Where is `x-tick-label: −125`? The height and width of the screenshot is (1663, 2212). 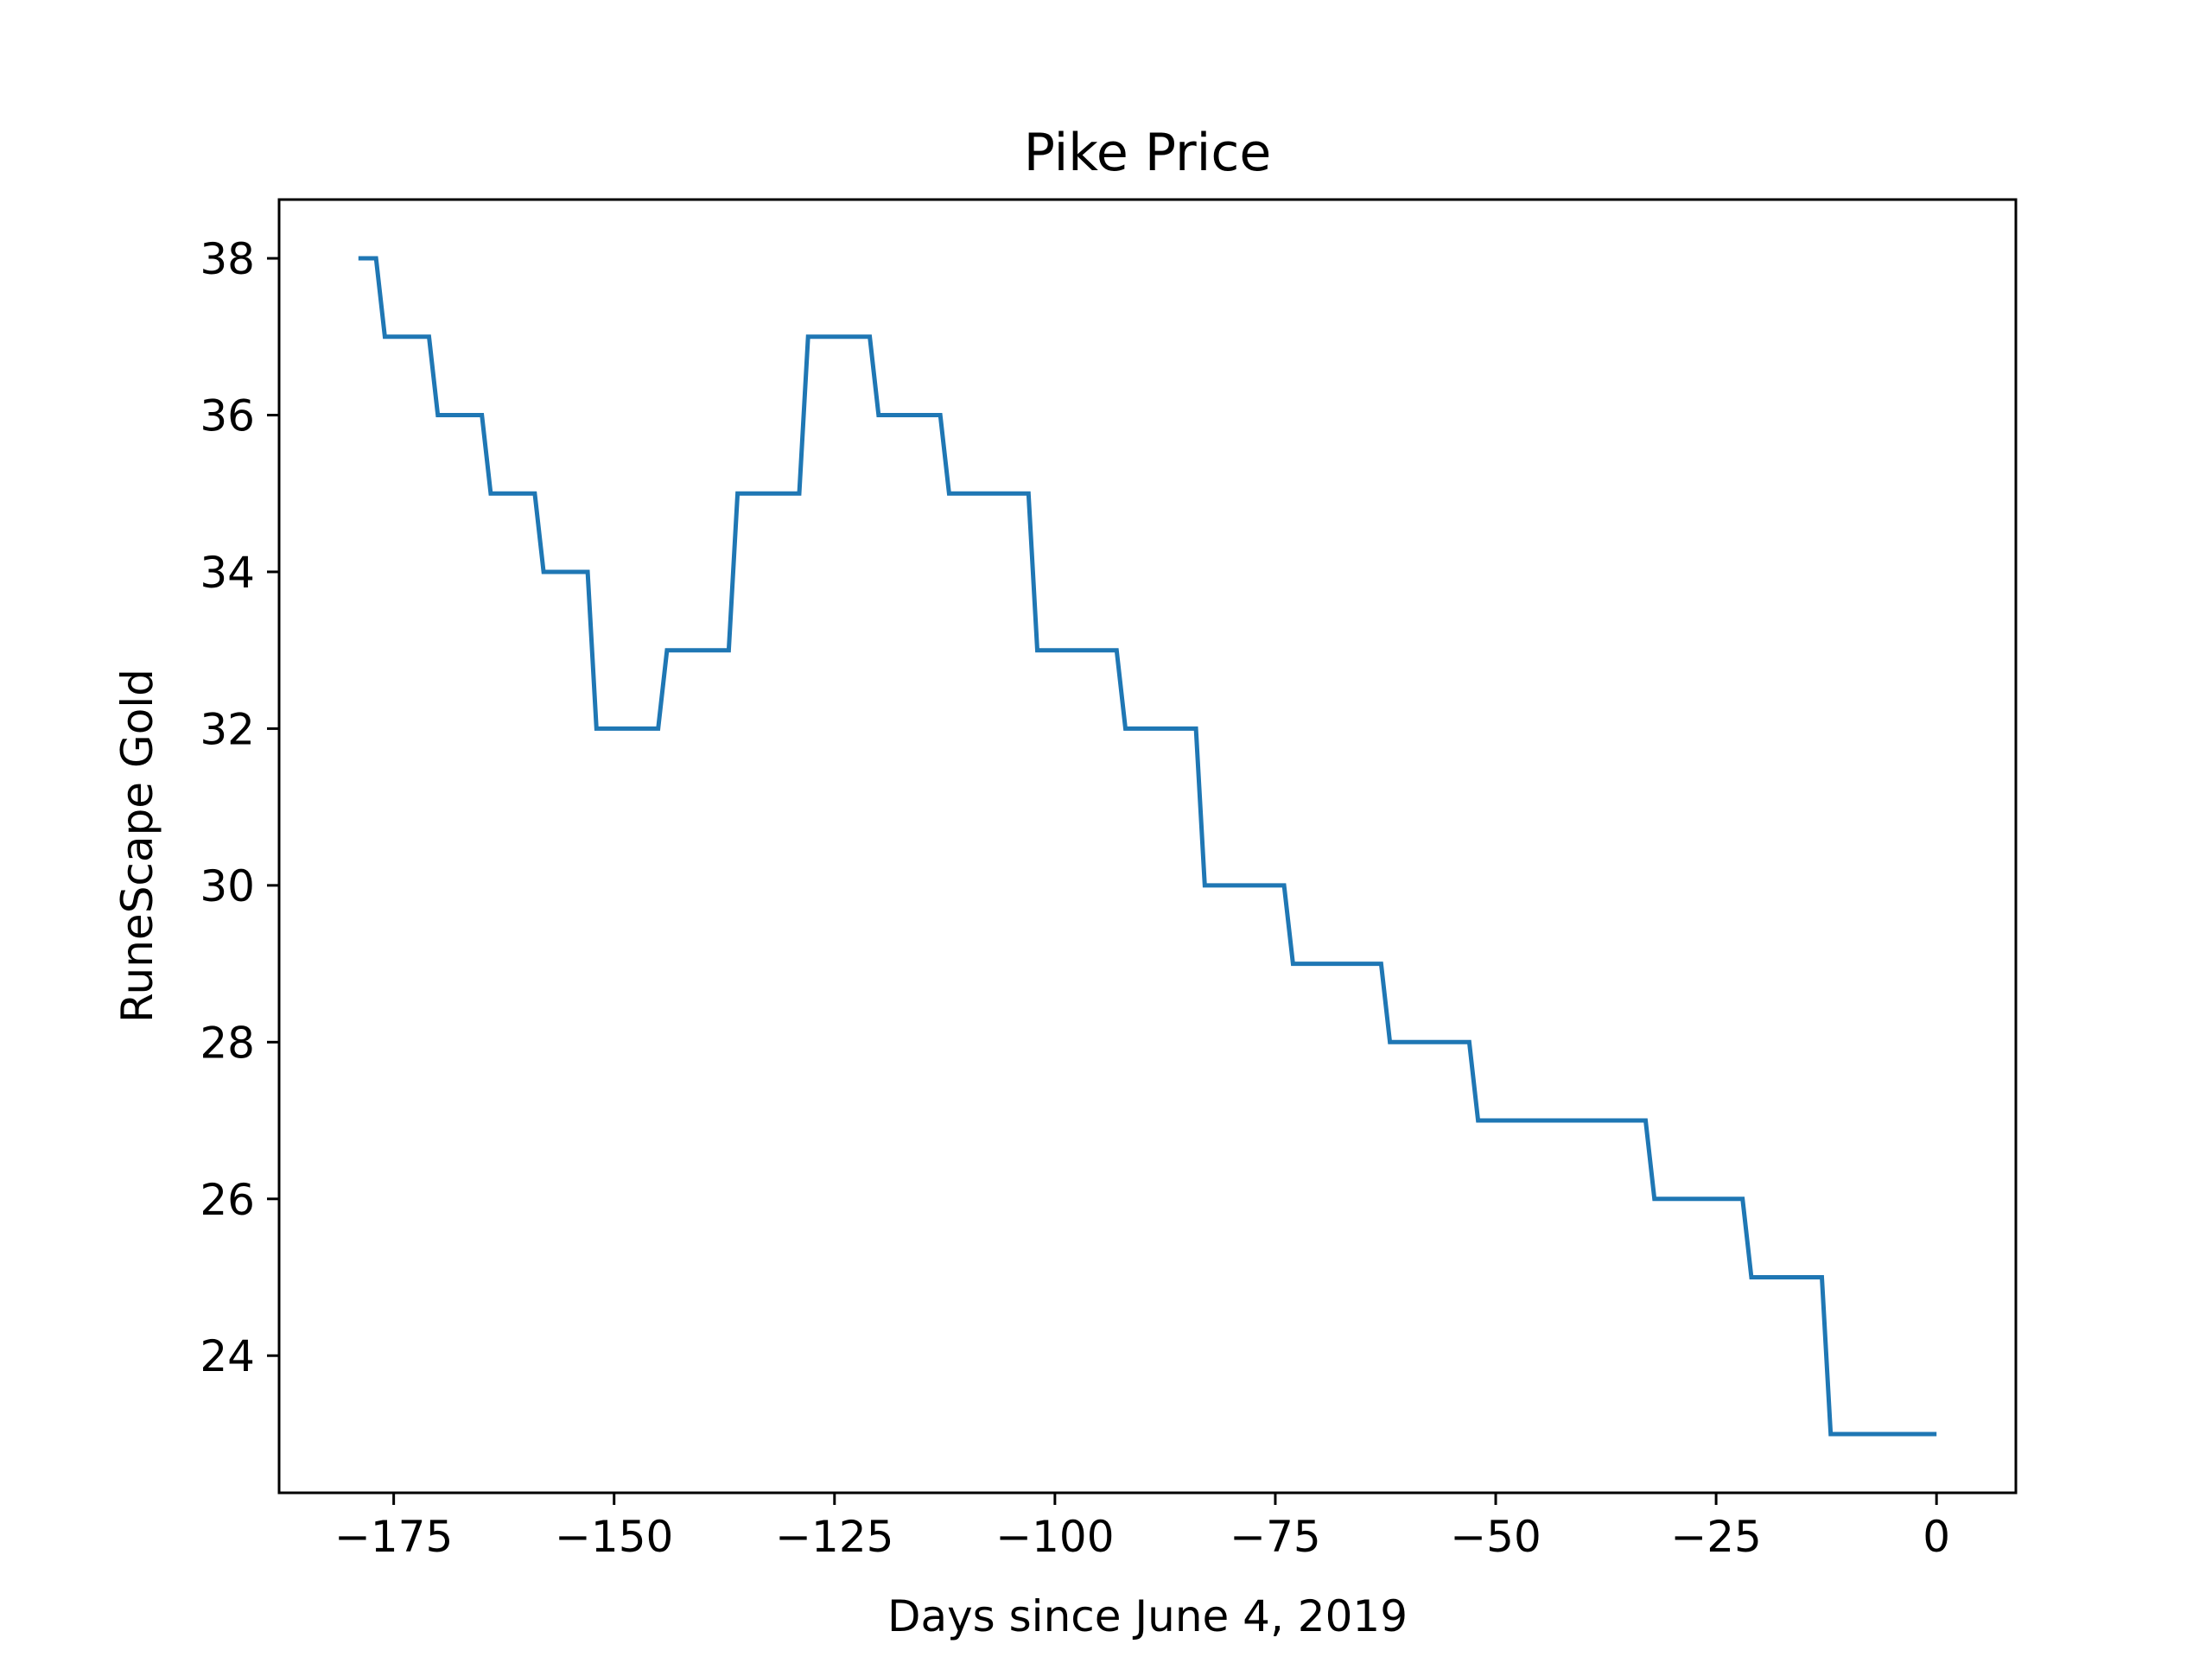 x-tick-label: −125 is located at coordinates (834, 1537).